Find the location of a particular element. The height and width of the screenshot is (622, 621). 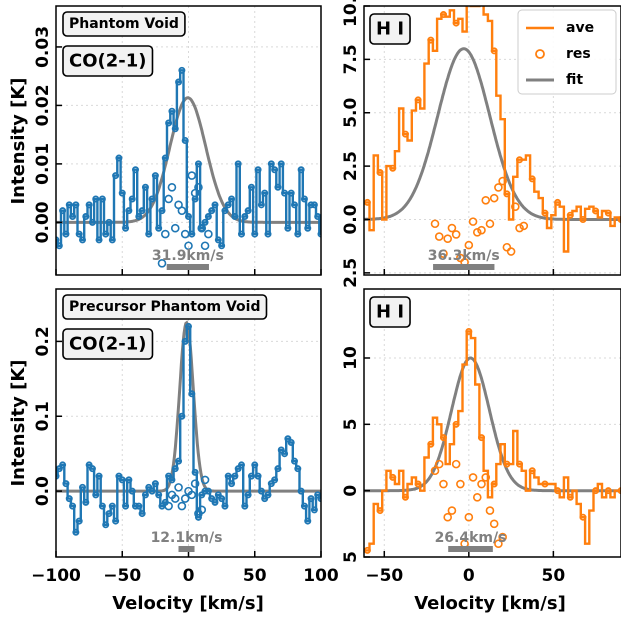

legend: ave res fit is located at coordinates (567, 52).